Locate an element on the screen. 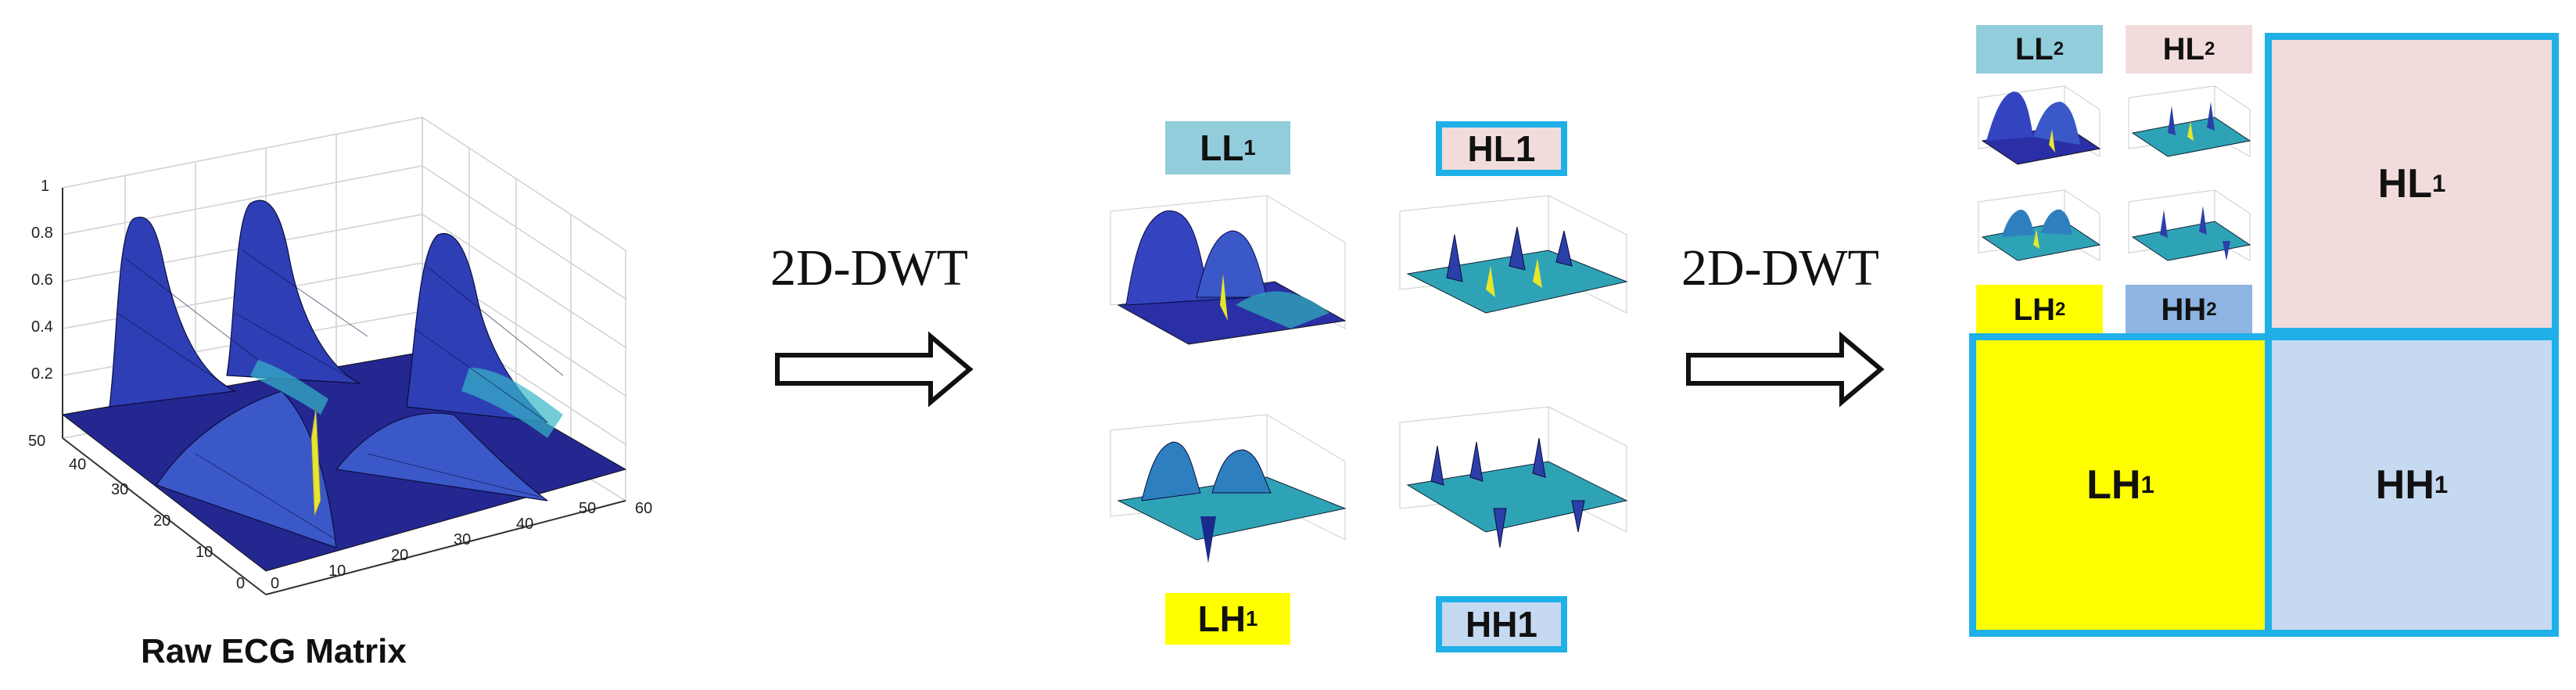 The width and height of the screenshot is (2576, 690). hl2-subplot is located at coordinates (2189, 121).